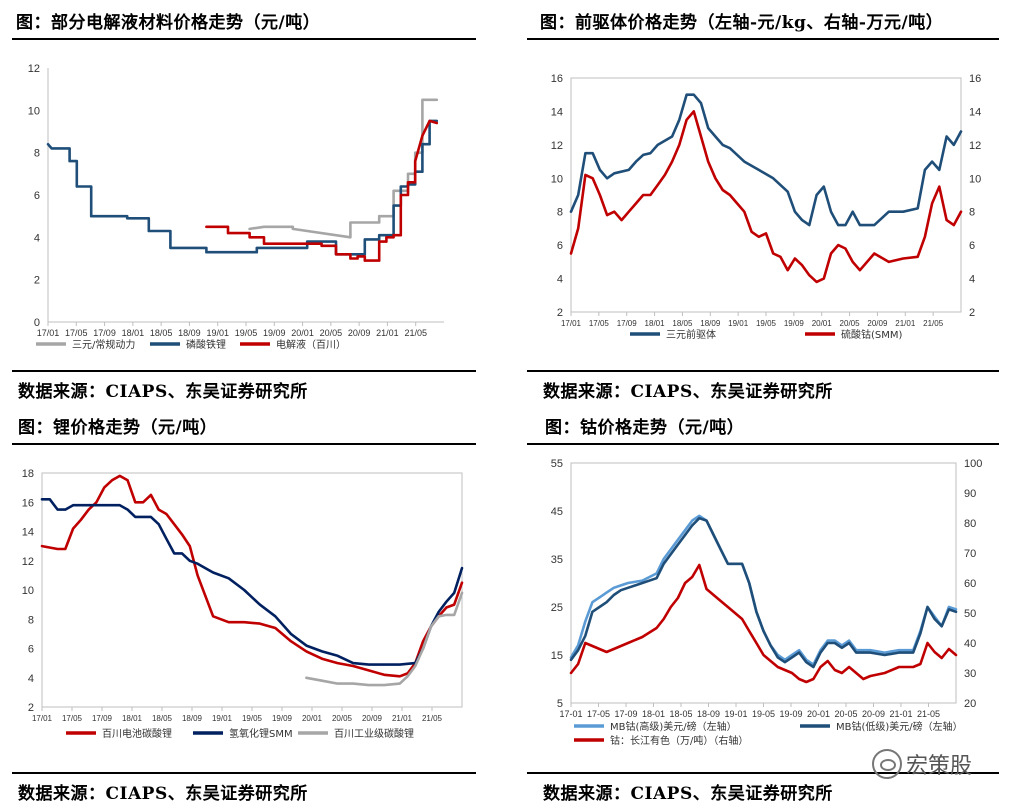  Describe the element at coordinates (972, 246) in the screenshot. I see `chart-2-ytick-right-label: 6` at that location.